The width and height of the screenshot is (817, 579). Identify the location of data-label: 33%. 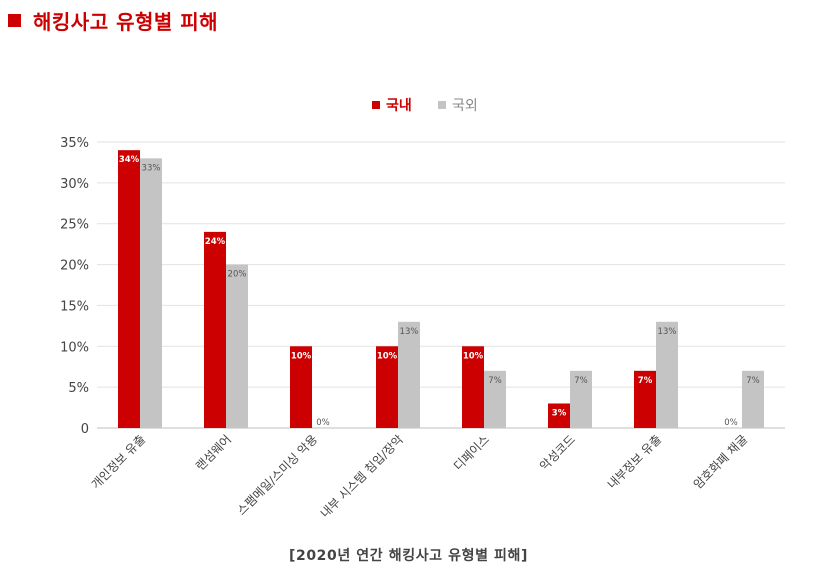
(151, 168).